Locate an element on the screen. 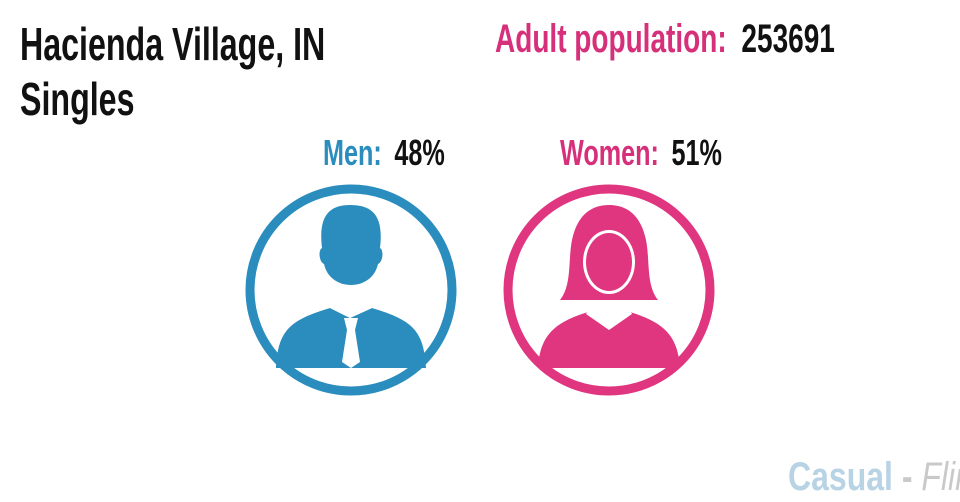 Image resolution: width=960 pixels, height=502 pixels. man-circle is located at coordinates (351, 290).